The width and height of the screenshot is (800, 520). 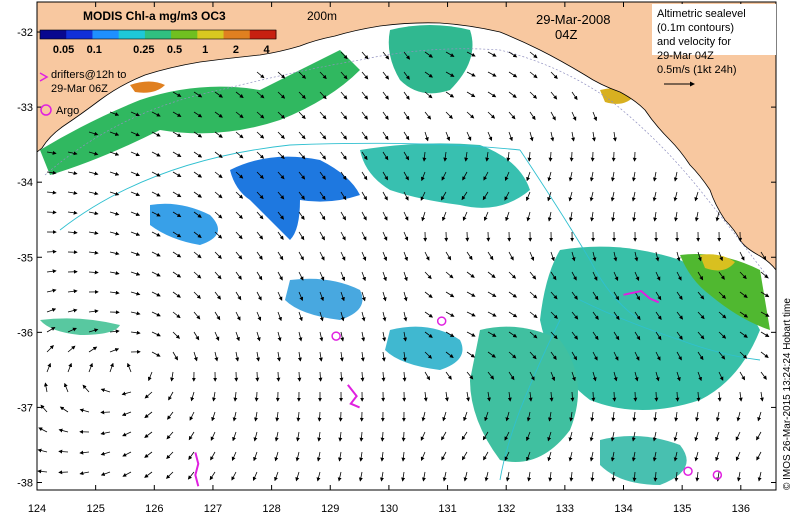 I want to click on lat-tick-label: -36, so click(x=25, y=333).